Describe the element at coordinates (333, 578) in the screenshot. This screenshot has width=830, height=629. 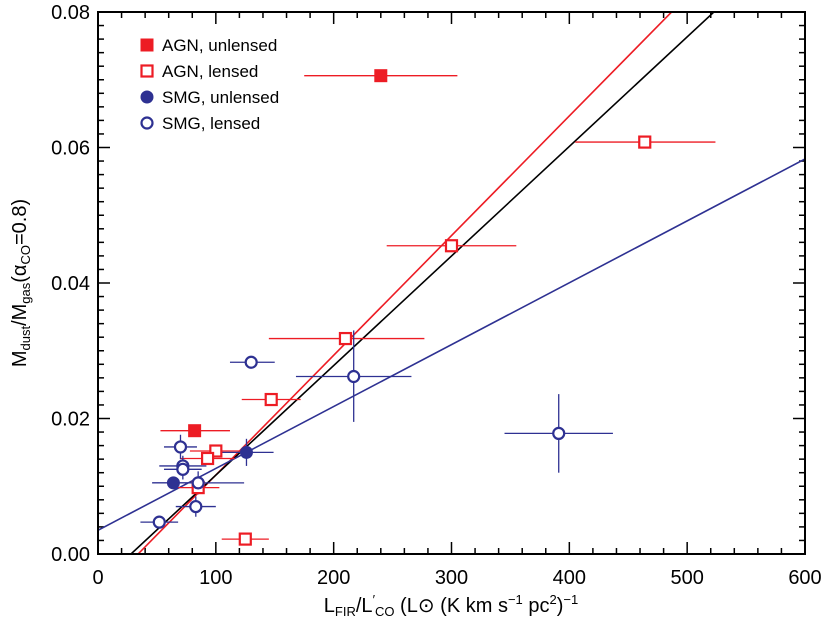
I see `x-tick-label: 200` at that location.